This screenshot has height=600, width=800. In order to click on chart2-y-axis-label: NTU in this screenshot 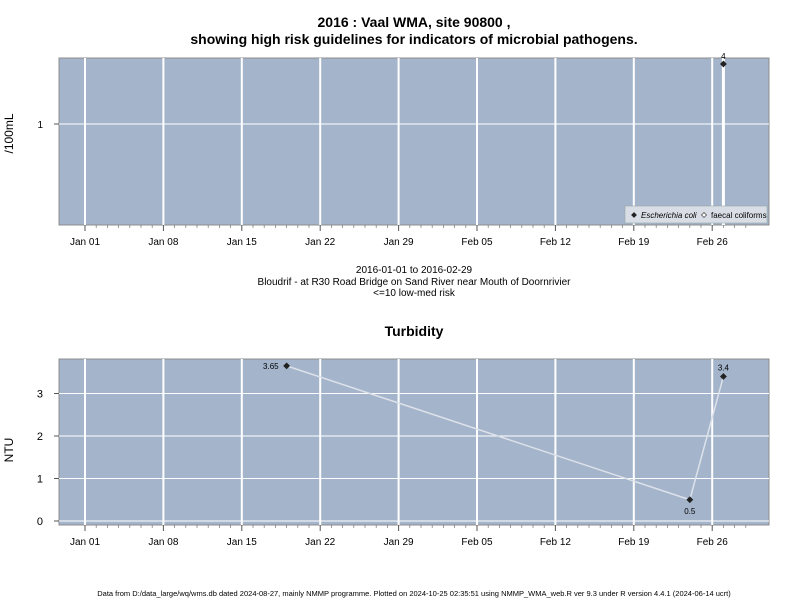, I will do `click(9, 450)`.